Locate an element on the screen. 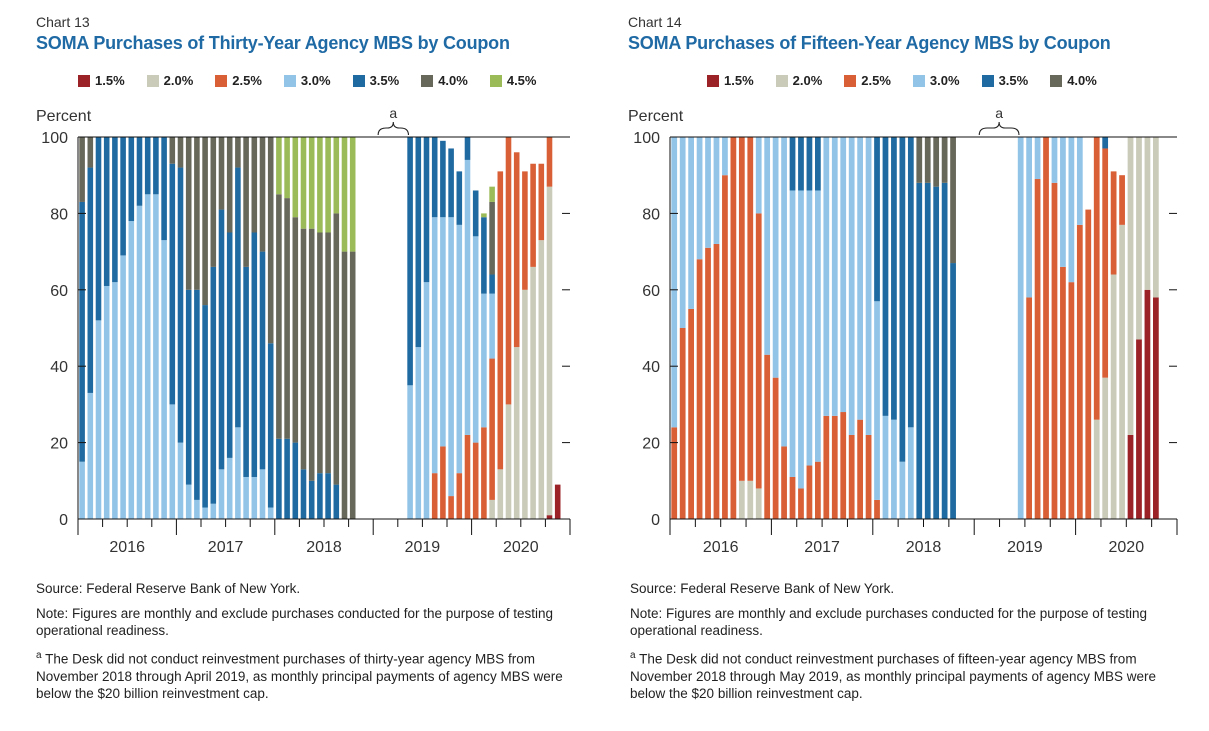 The height and width of the screenshot is (731, 1209). y-tick-label: 40 is located at coordinates (59, 367).